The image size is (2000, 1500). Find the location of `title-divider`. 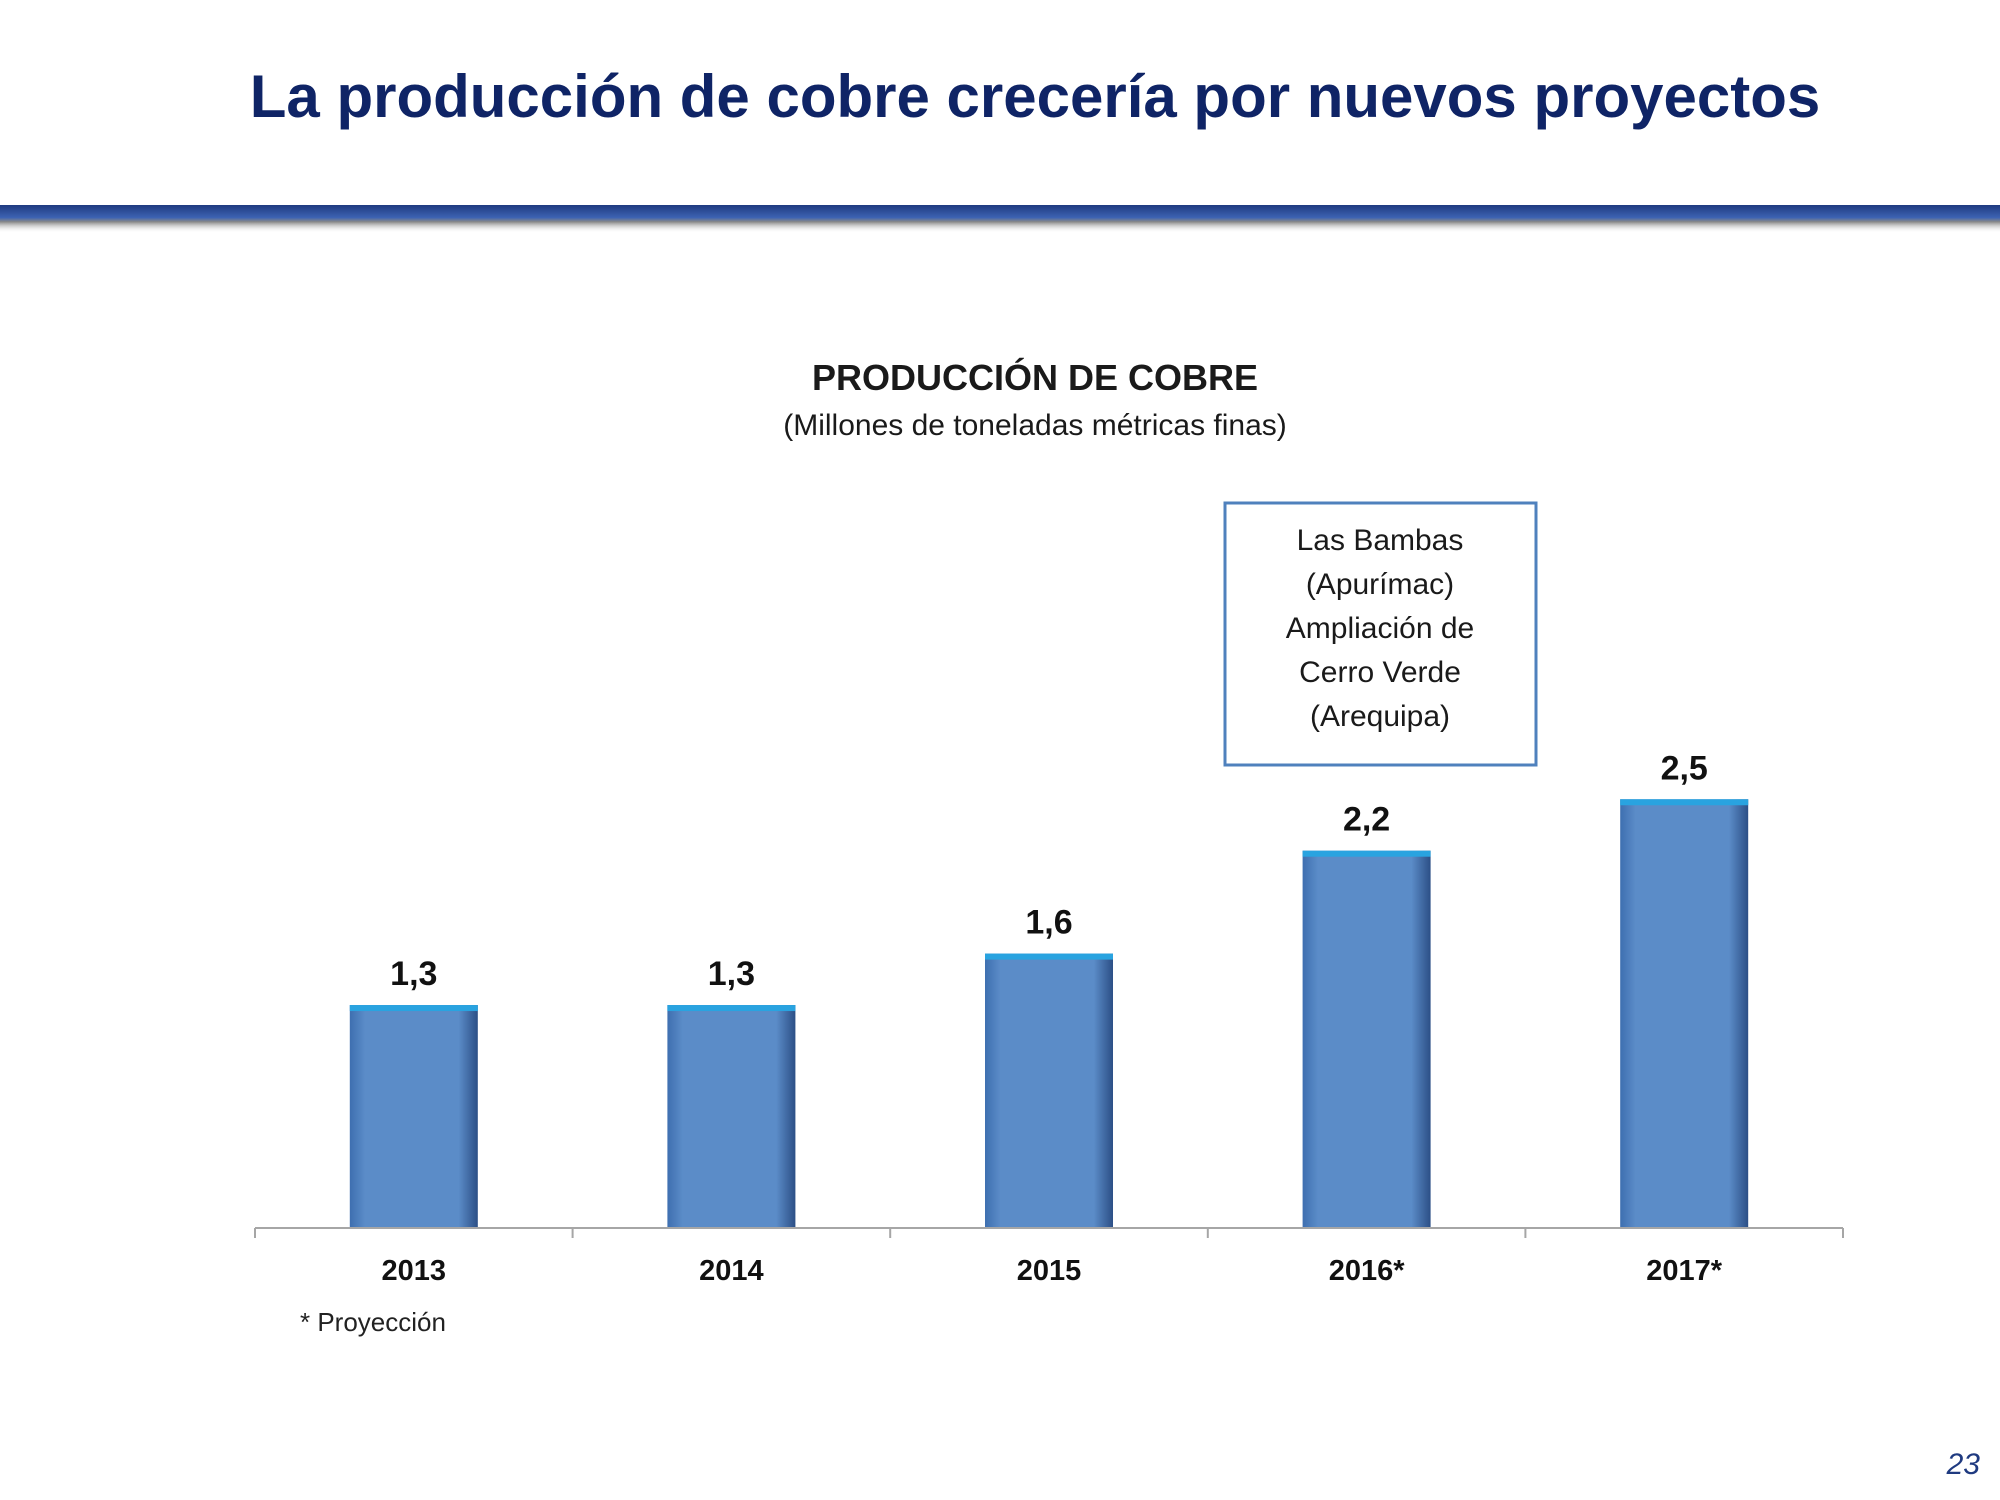

title-divider is located at coordinates (1000, 219).